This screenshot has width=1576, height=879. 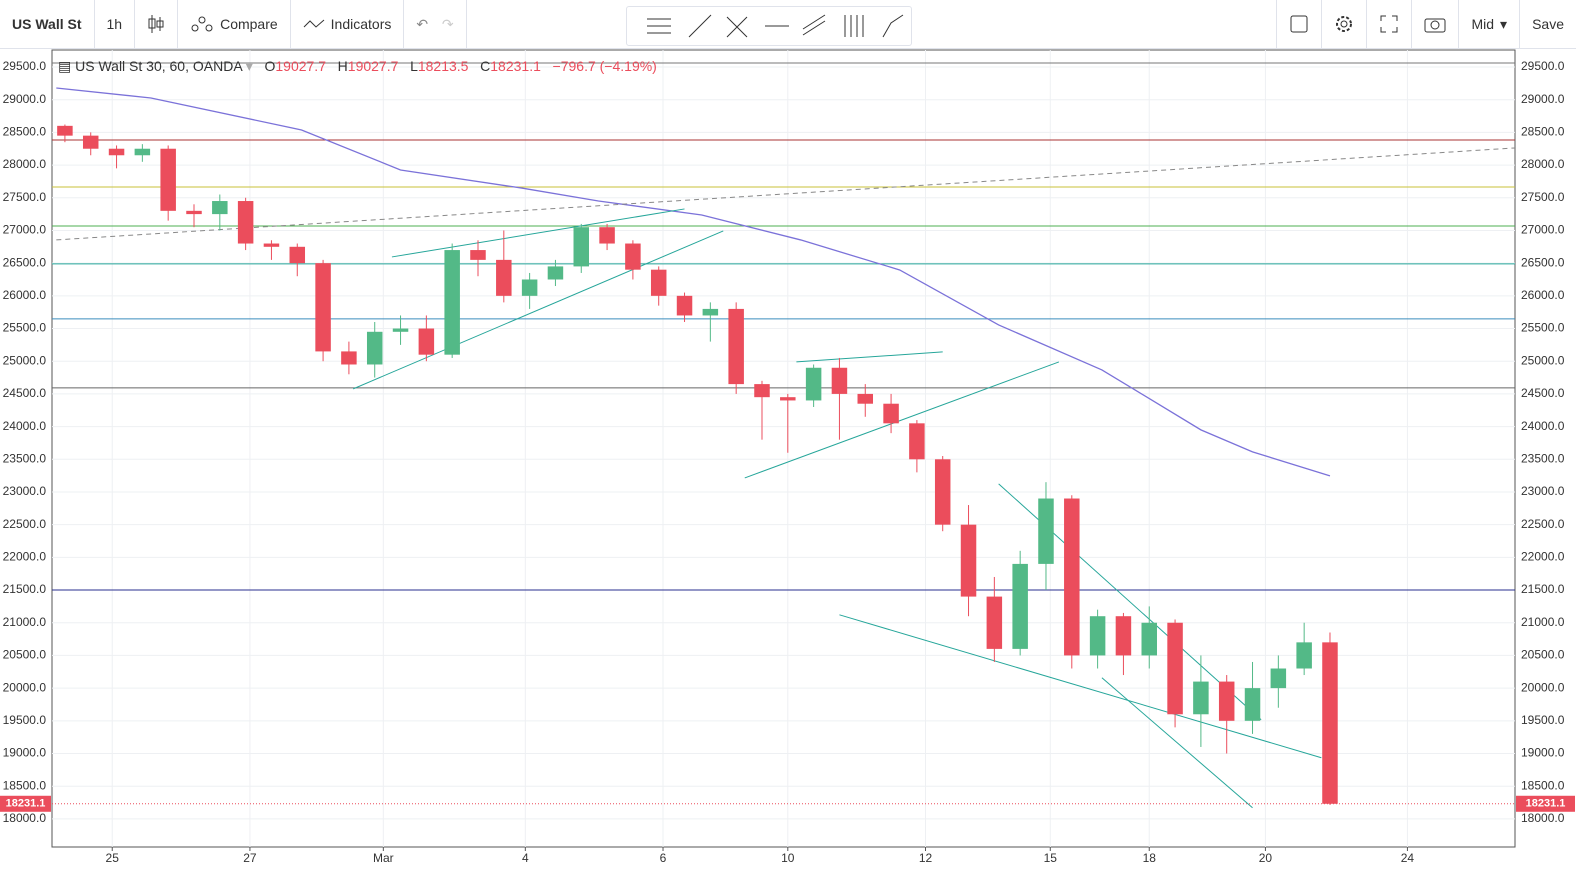 What do you see at coordinates (659, 26) in the screenshot?
I see `tool-lines` at bounding box center [659, 26].